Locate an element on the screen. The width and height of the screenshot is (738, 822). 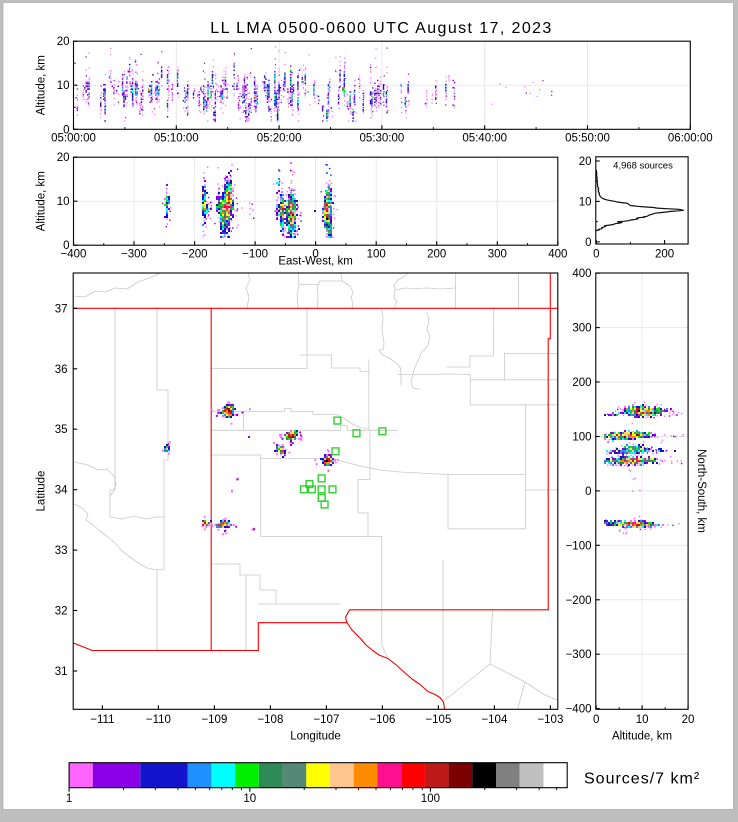
svg-text: 06:00:00 is located at coordinates (690, 139).